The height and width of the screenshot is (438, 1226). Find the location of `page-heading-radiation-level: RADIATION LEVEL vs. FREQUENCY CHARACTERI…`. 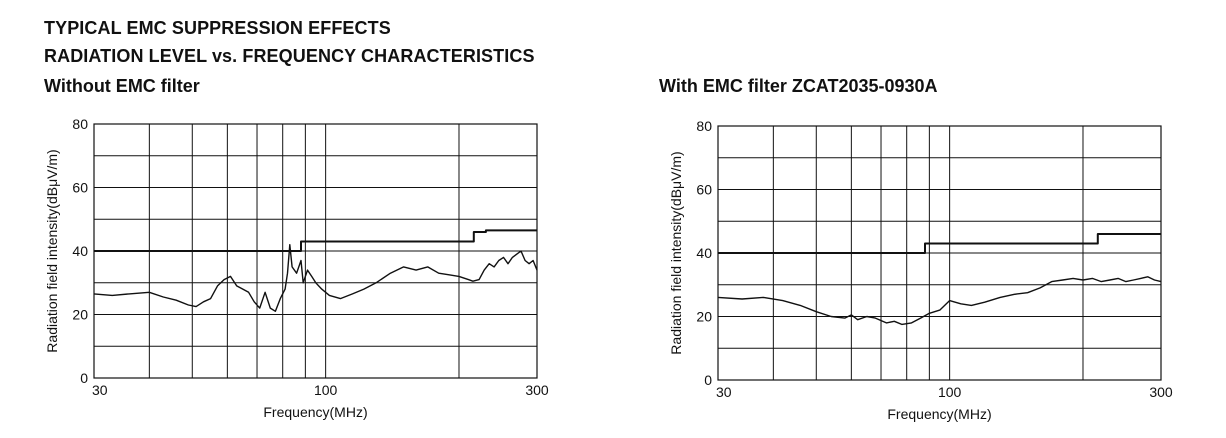

page-heading-radiation-level: RADIATION LEVEL vs. FREQUENCY CHARACTERI… is located at coordinates (289, 56).